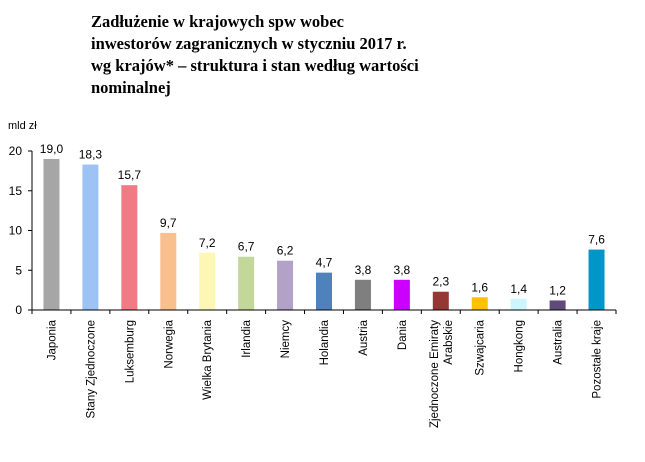 Image resolution: width=645 pixels, height=462 pixels. What do you see at coordinates (286, 339) in the screenshot?
I see `x-category-label: Niemcy` at bounding box center [286, 339].